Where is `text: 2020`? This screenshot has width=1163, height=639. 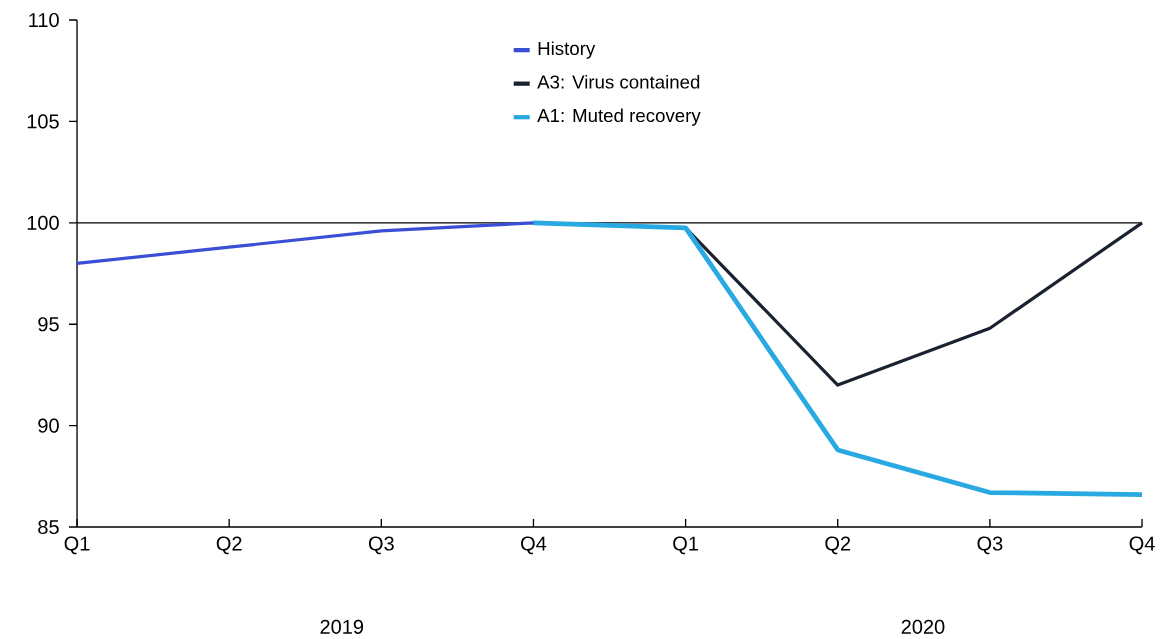 text: 2020 is located at coordinates (923, 626).